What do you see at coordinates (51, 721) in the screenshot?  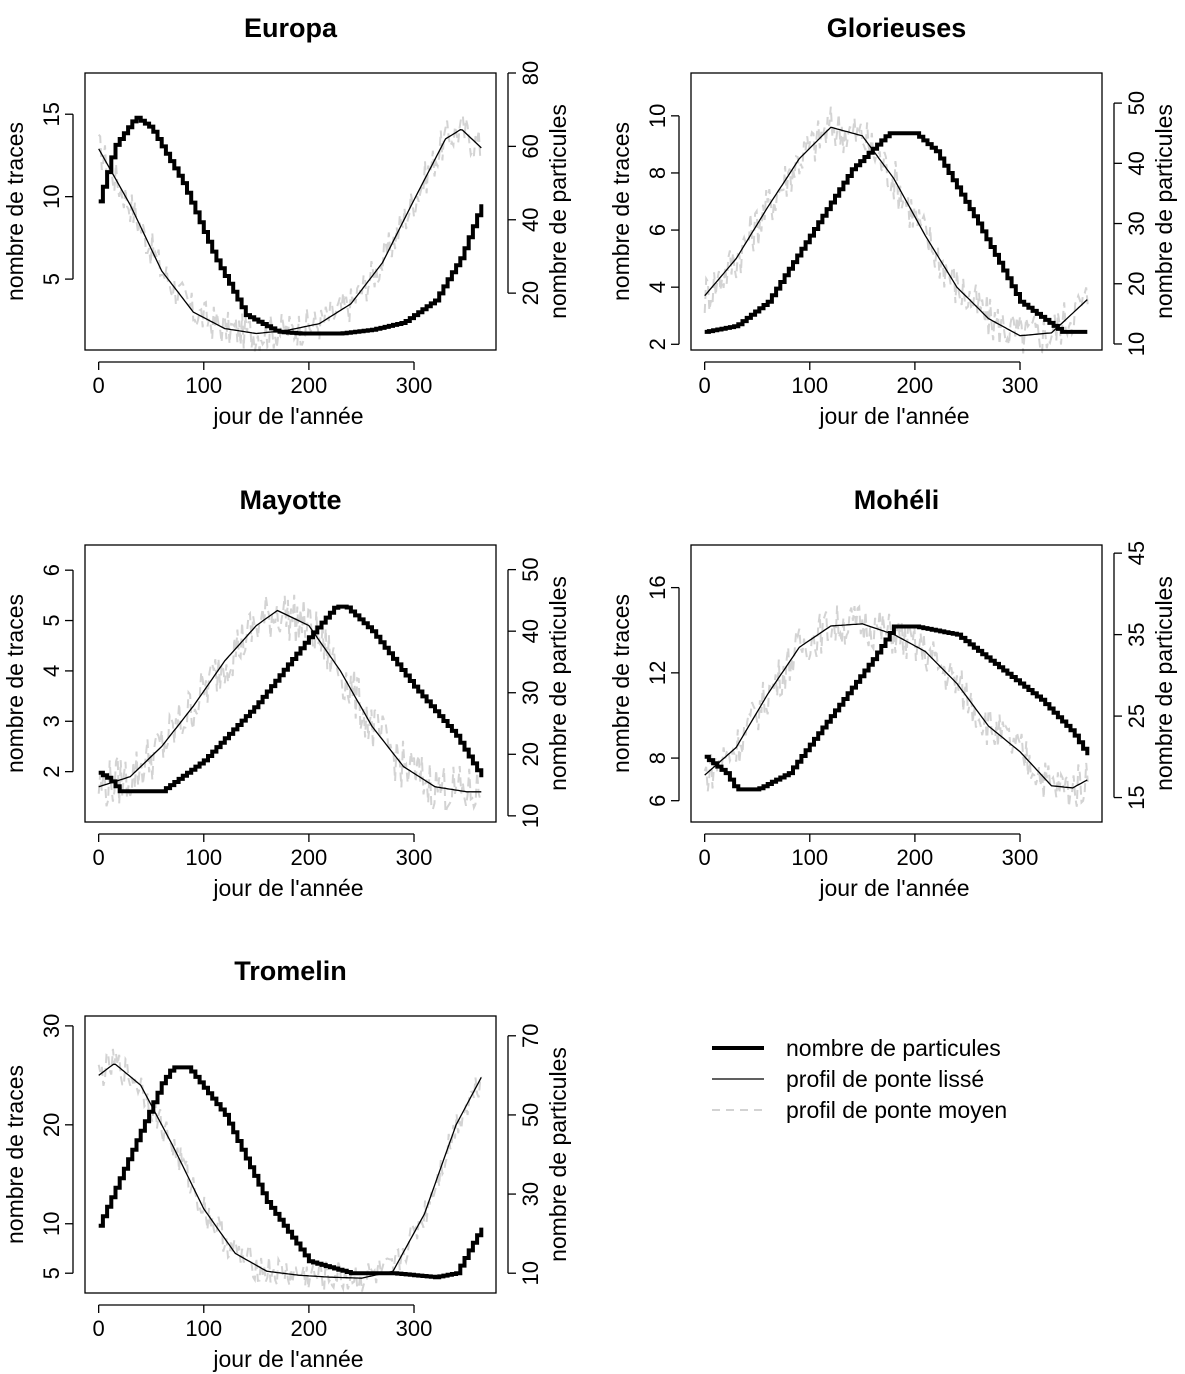 I see `y-tick-label: 3` at bounding box center [51, 721].